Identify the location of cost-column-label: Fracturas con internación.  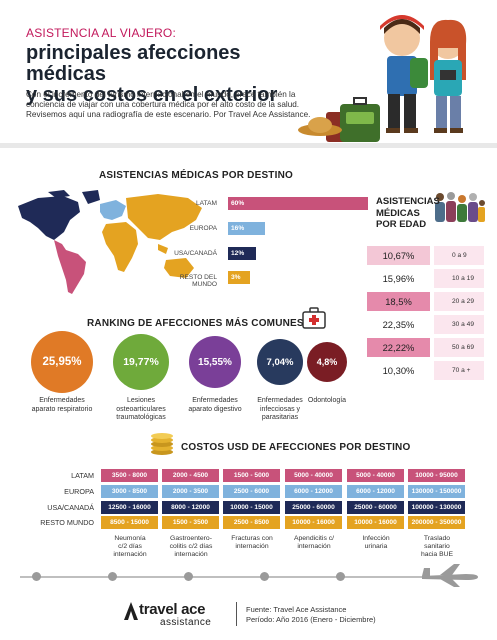
(252, 543).